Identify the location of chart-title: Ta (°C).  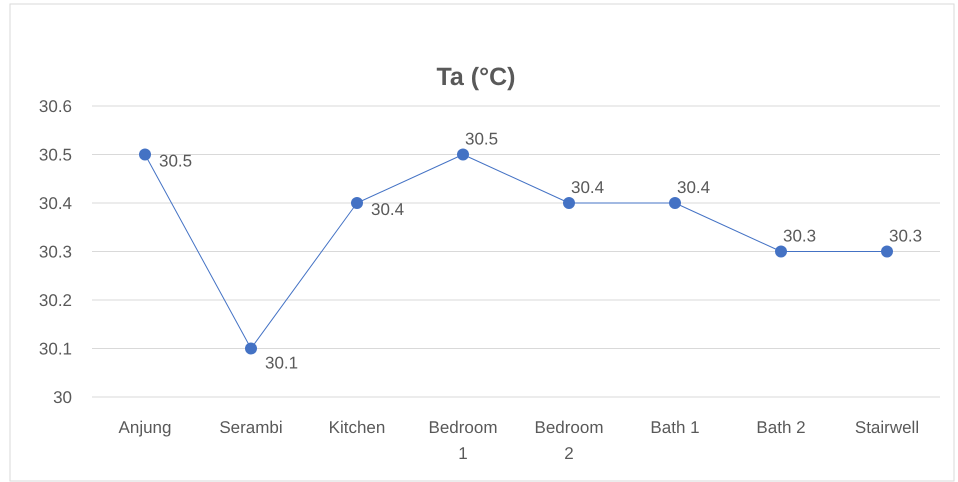
(476, 77).